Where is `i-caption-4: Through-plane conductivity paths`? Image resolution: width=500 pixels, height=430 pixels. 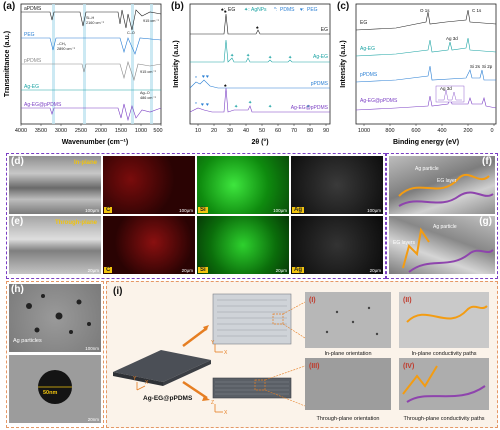 i-caption-4: Through-plane conductivity paths is located at coordinates (443, 419).